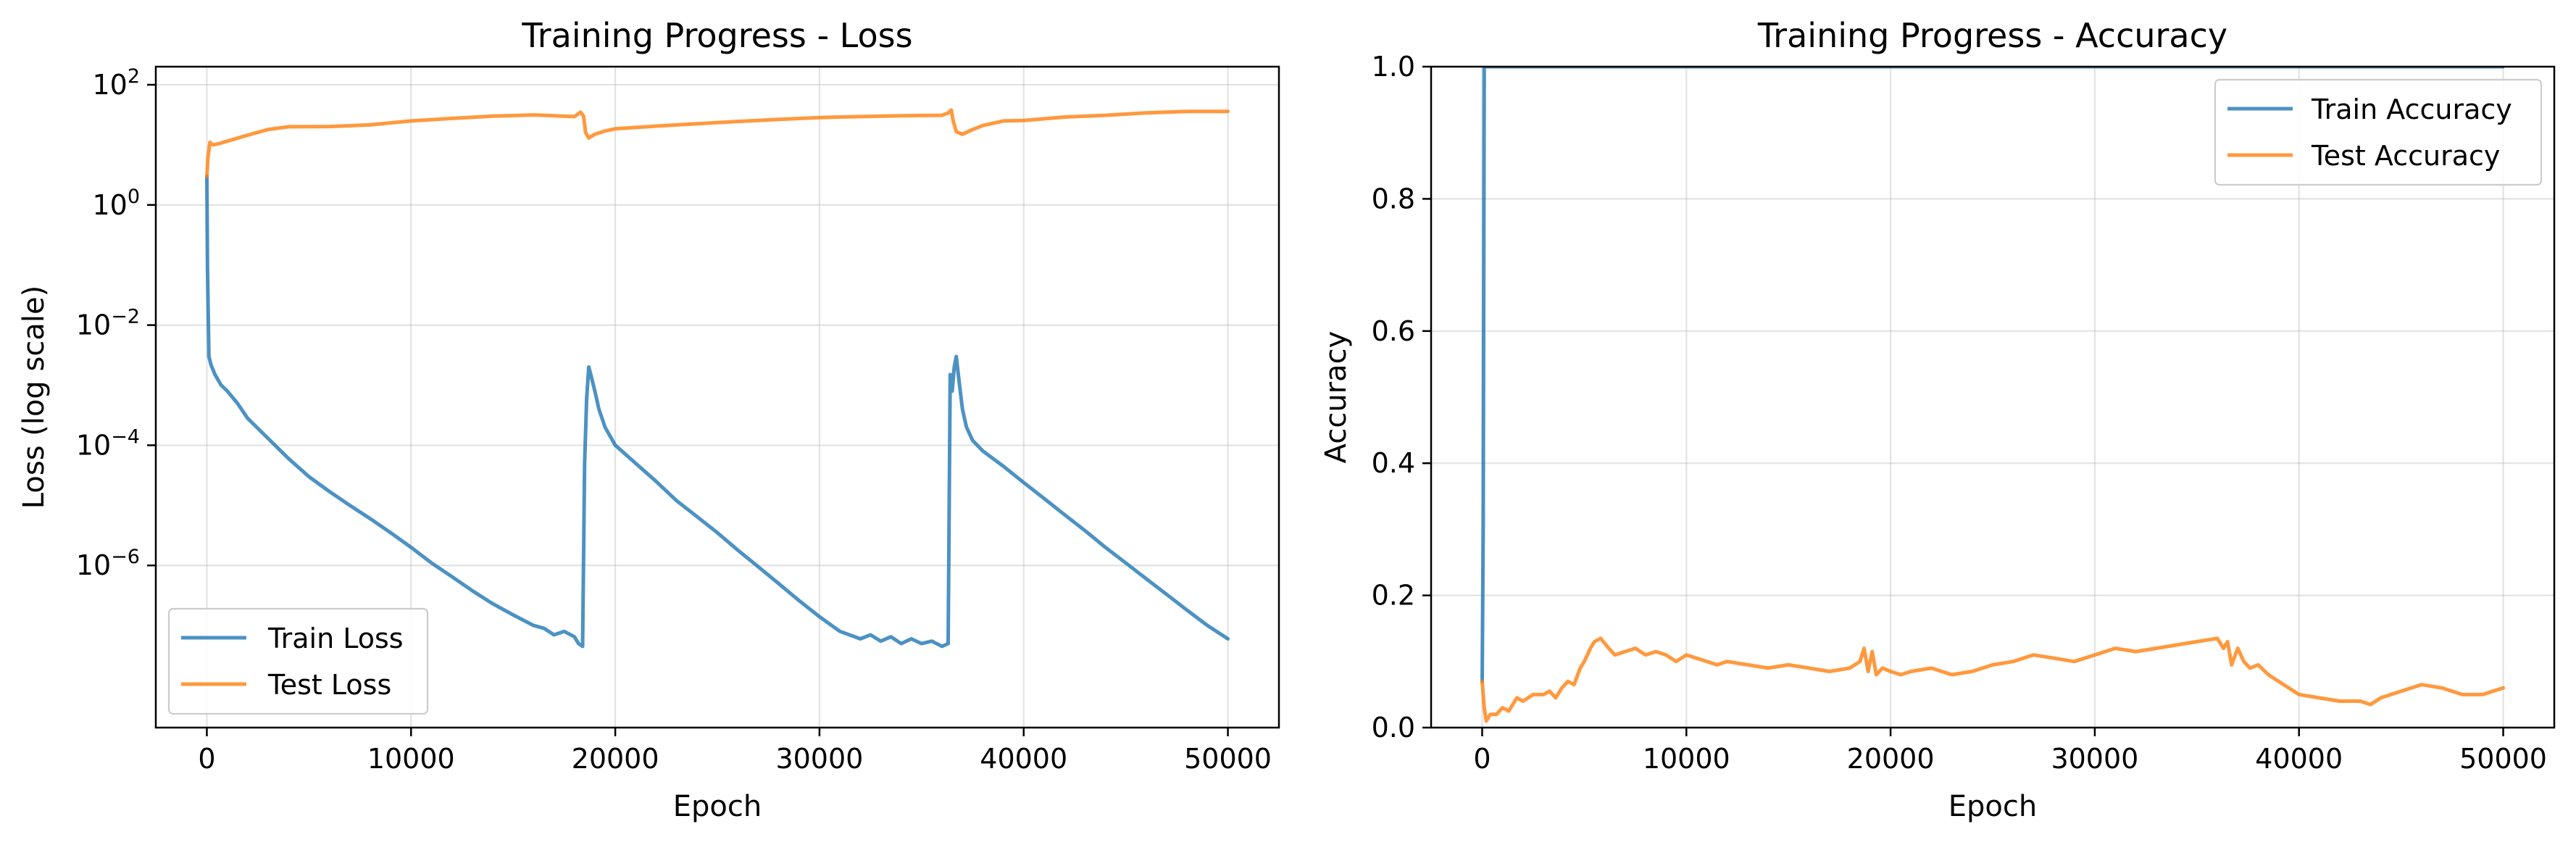 The image size is (2576, 845). What do you see at coordinates (2299, 759) in the screenshot?
I see `acc-x-tick-label: 40000` at bounding box center [2299, 759].